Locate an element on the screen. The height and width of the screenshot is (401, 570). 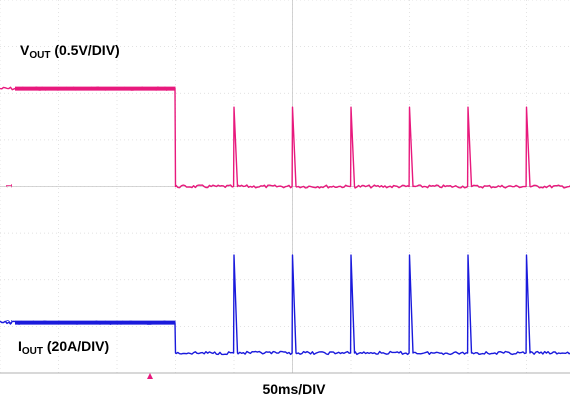
channel-1-marker: 1 is located at coordinates (9, 185).